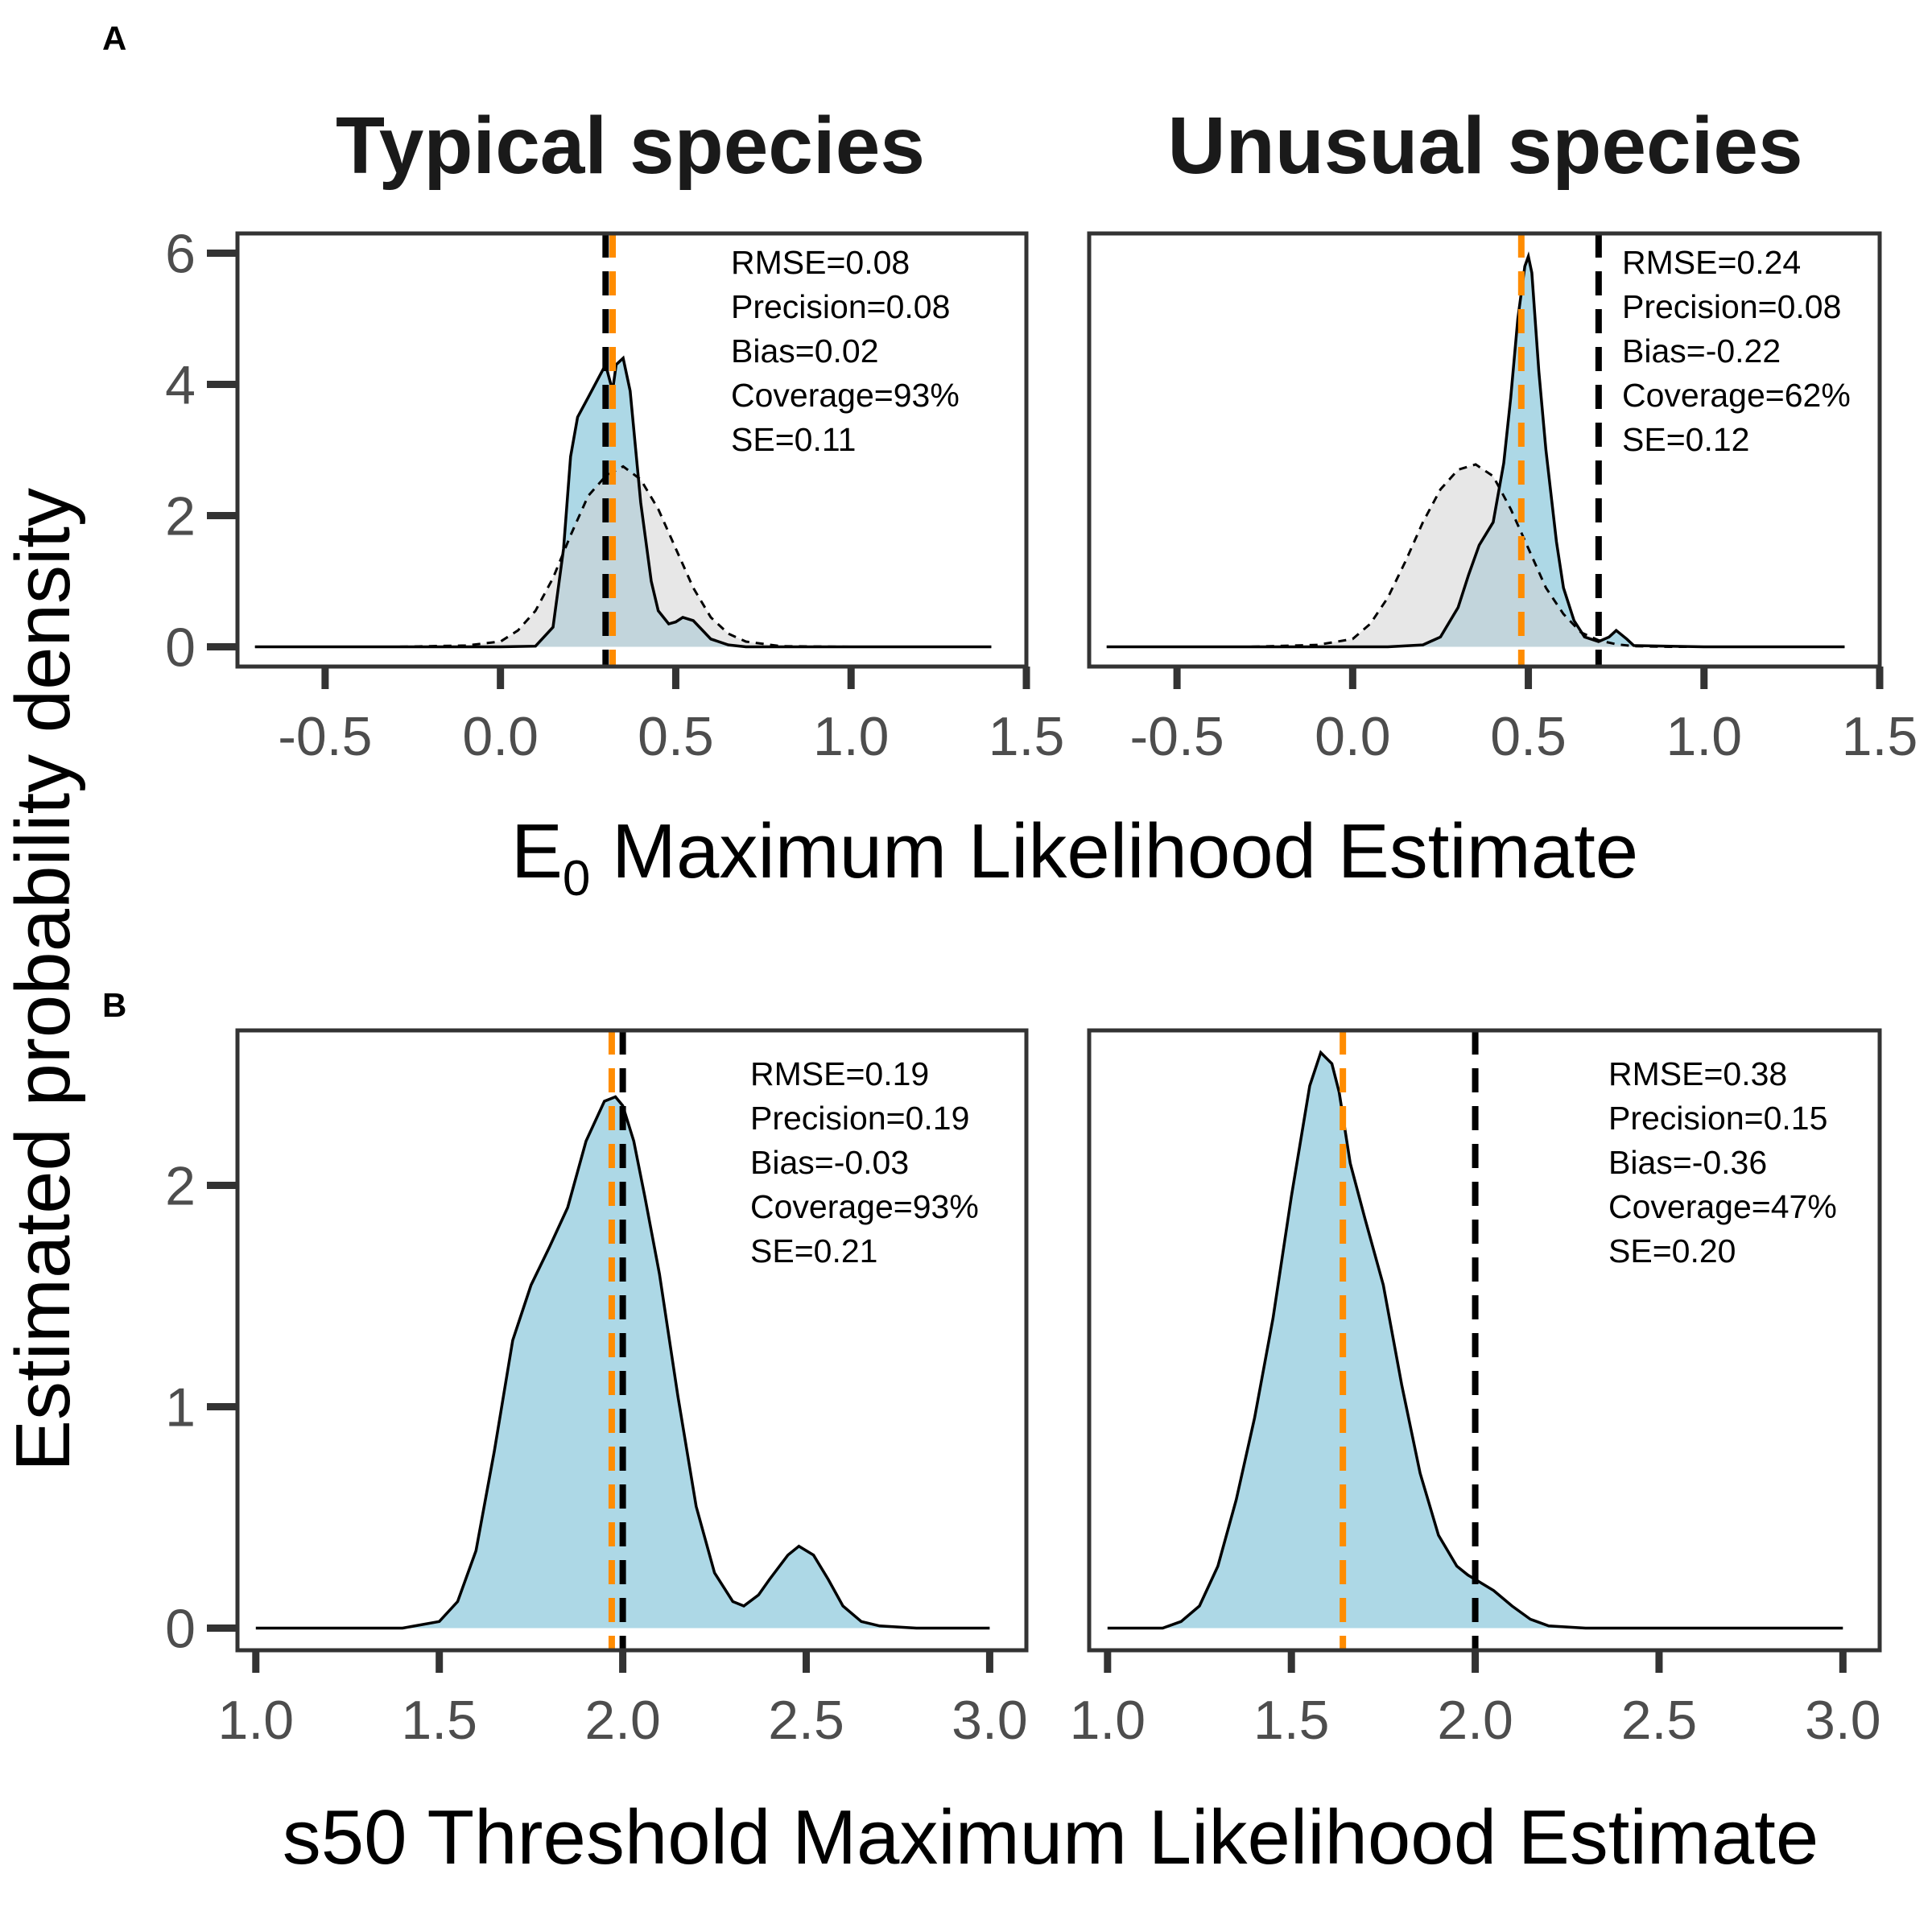  Describe the element at coordinates (820, 262) in the screenshot. I see `stat-line: RMSE=0.08` at that location.